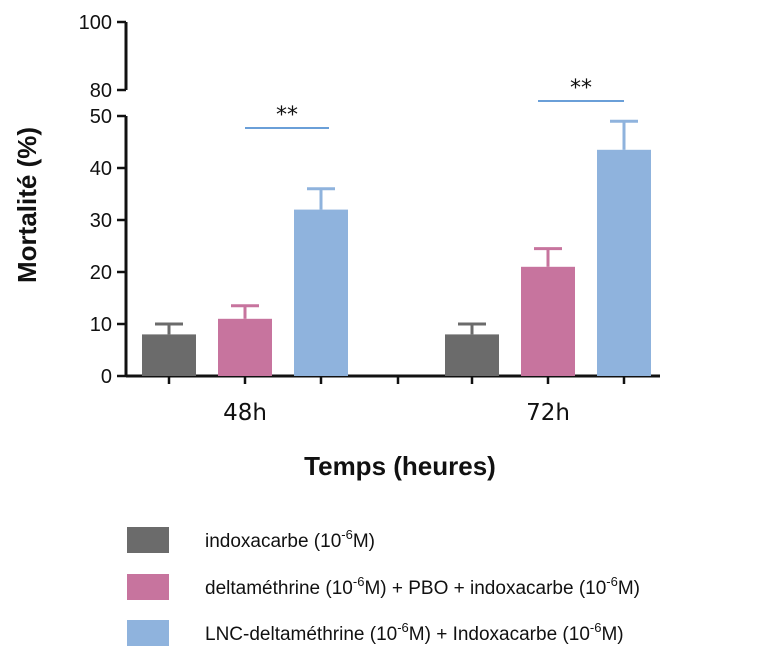 The height and width of the screenshot is (650, 780). What do you see at coordinates (106, 377) in the screenshot?
I see `y-tick-label: 0` at bounding box center [106, 377].